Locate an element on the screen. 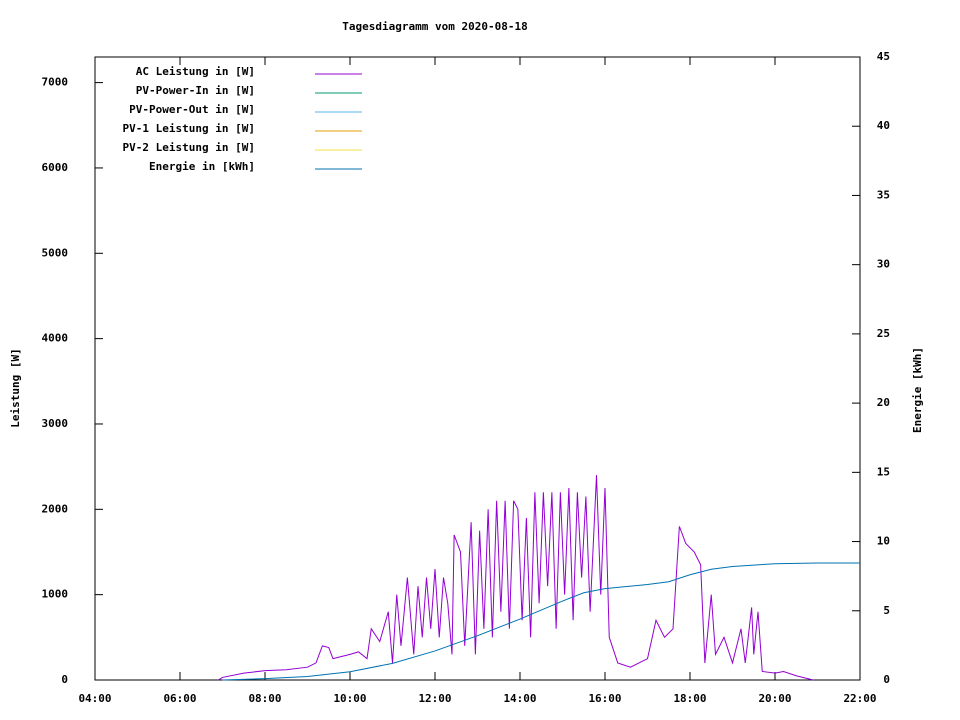 The height and width of the screenshot is (720, 960). x-tick-label: 22:00 is located at coordinates (859, 698).